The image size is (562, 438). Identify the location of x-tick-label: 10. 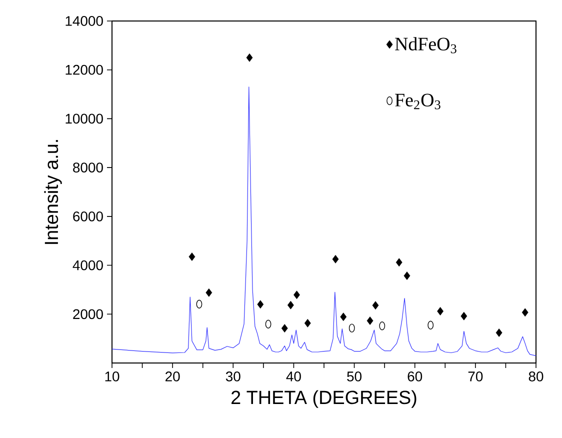
(112, 377).